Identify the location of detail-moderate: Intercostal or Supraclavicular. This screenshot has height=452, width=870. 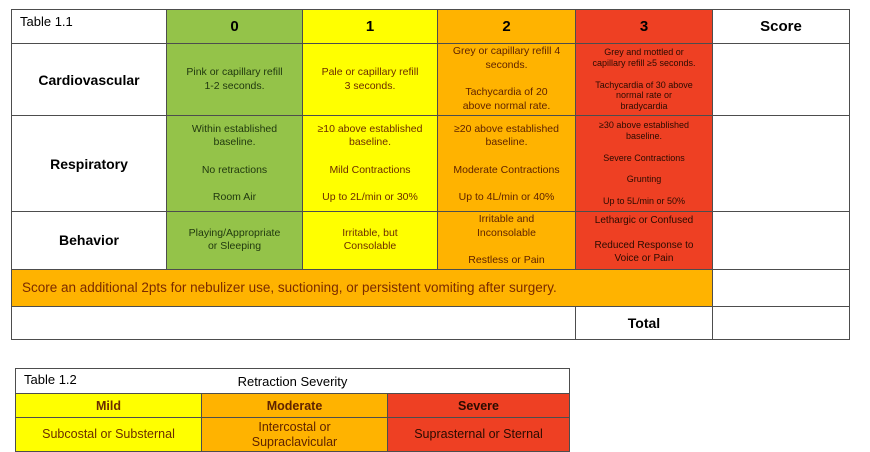
(294, 434).